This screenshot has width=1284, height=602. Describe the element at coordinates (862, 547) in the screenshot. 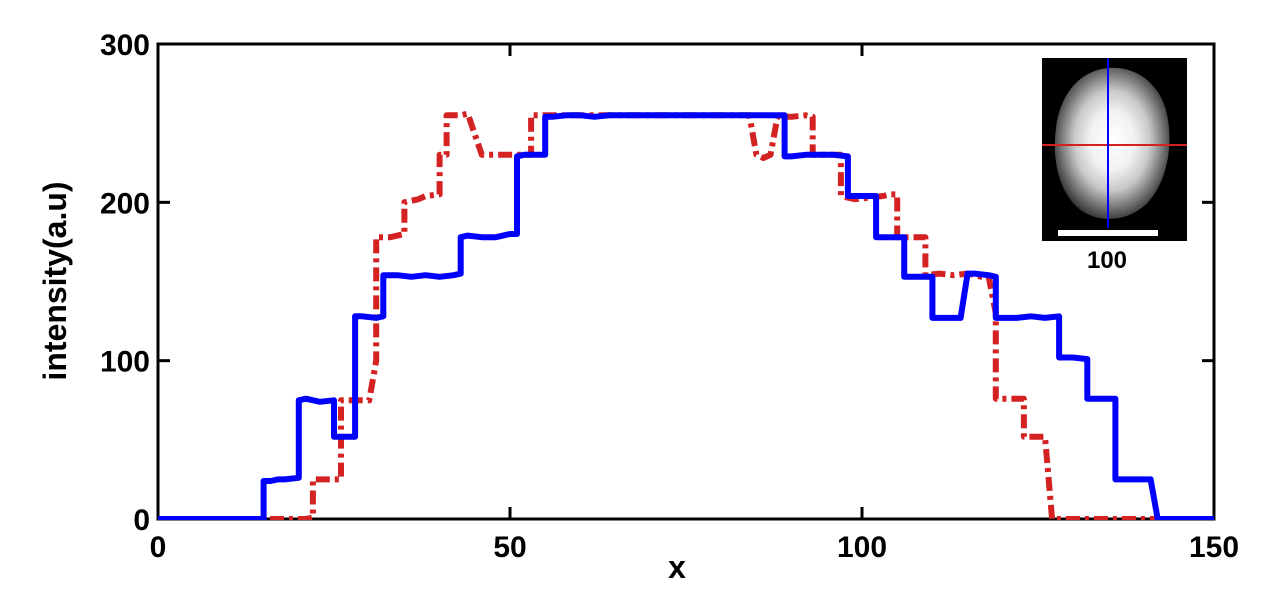

I see `x-tick-label: 100` at that location.